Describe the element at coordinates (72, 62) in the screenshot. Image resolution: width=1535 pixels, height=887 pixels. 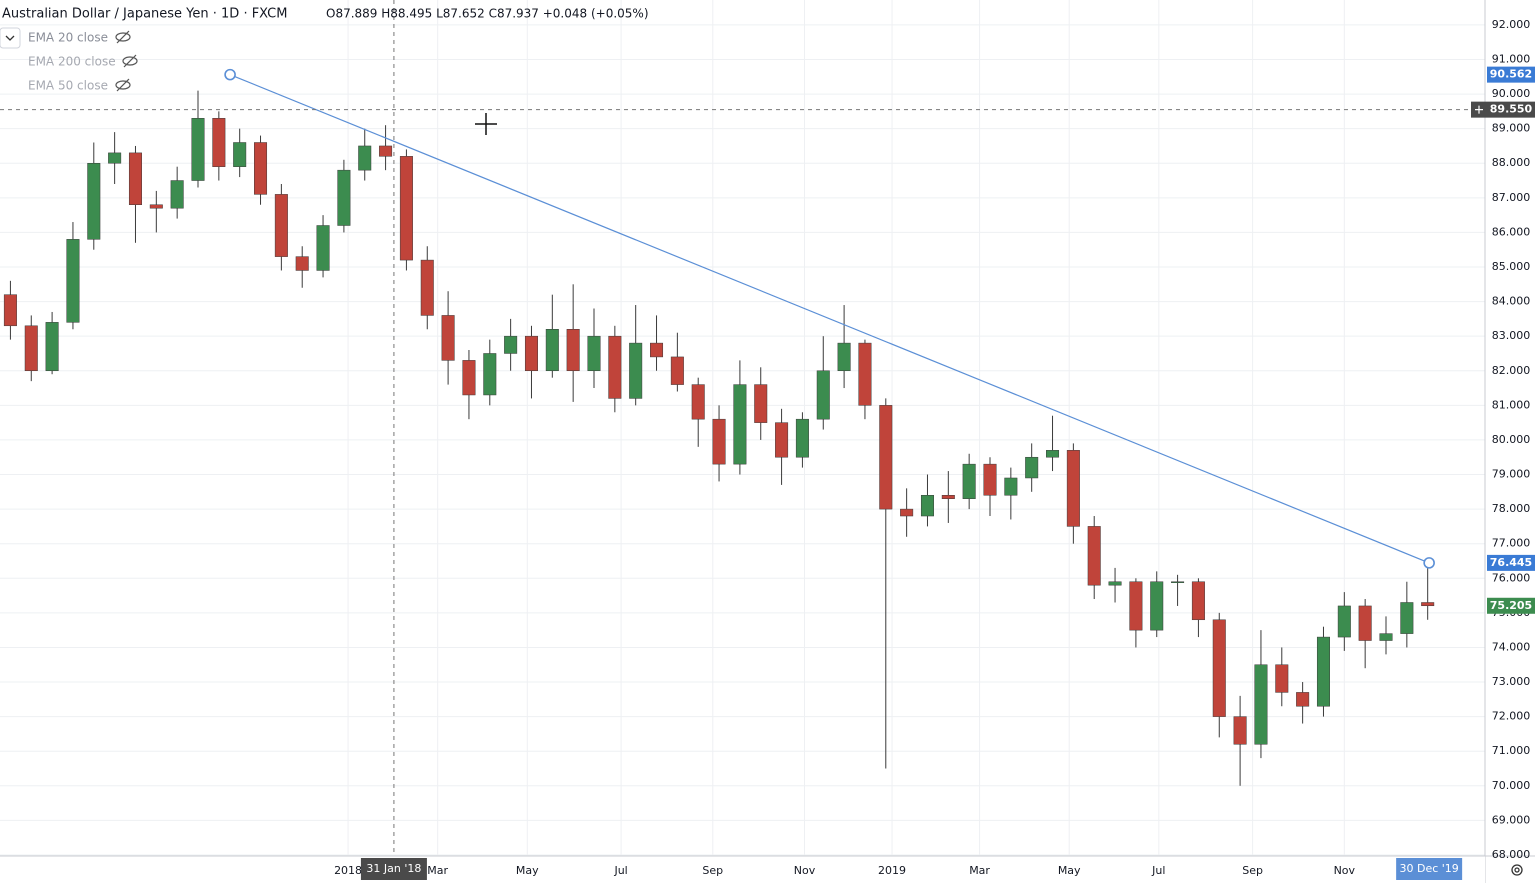
I see `indicator-label: EMA 200 close` at that location.